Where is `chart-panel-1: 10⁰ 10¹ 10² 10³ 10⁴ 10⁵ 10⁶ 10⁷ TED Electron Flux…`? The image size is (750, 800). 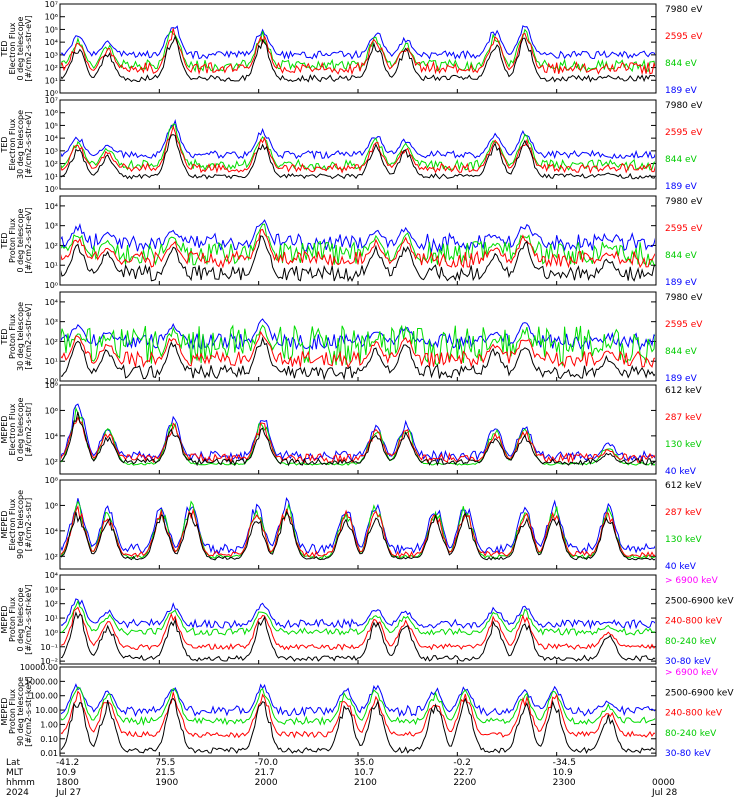
chart-panel-1: 10⁰ 10¹ 10² 10³ 10⁴ 10⁵ 10⁶ 10⁷ TED Electron Flux… is located at coordinates (351, 49).